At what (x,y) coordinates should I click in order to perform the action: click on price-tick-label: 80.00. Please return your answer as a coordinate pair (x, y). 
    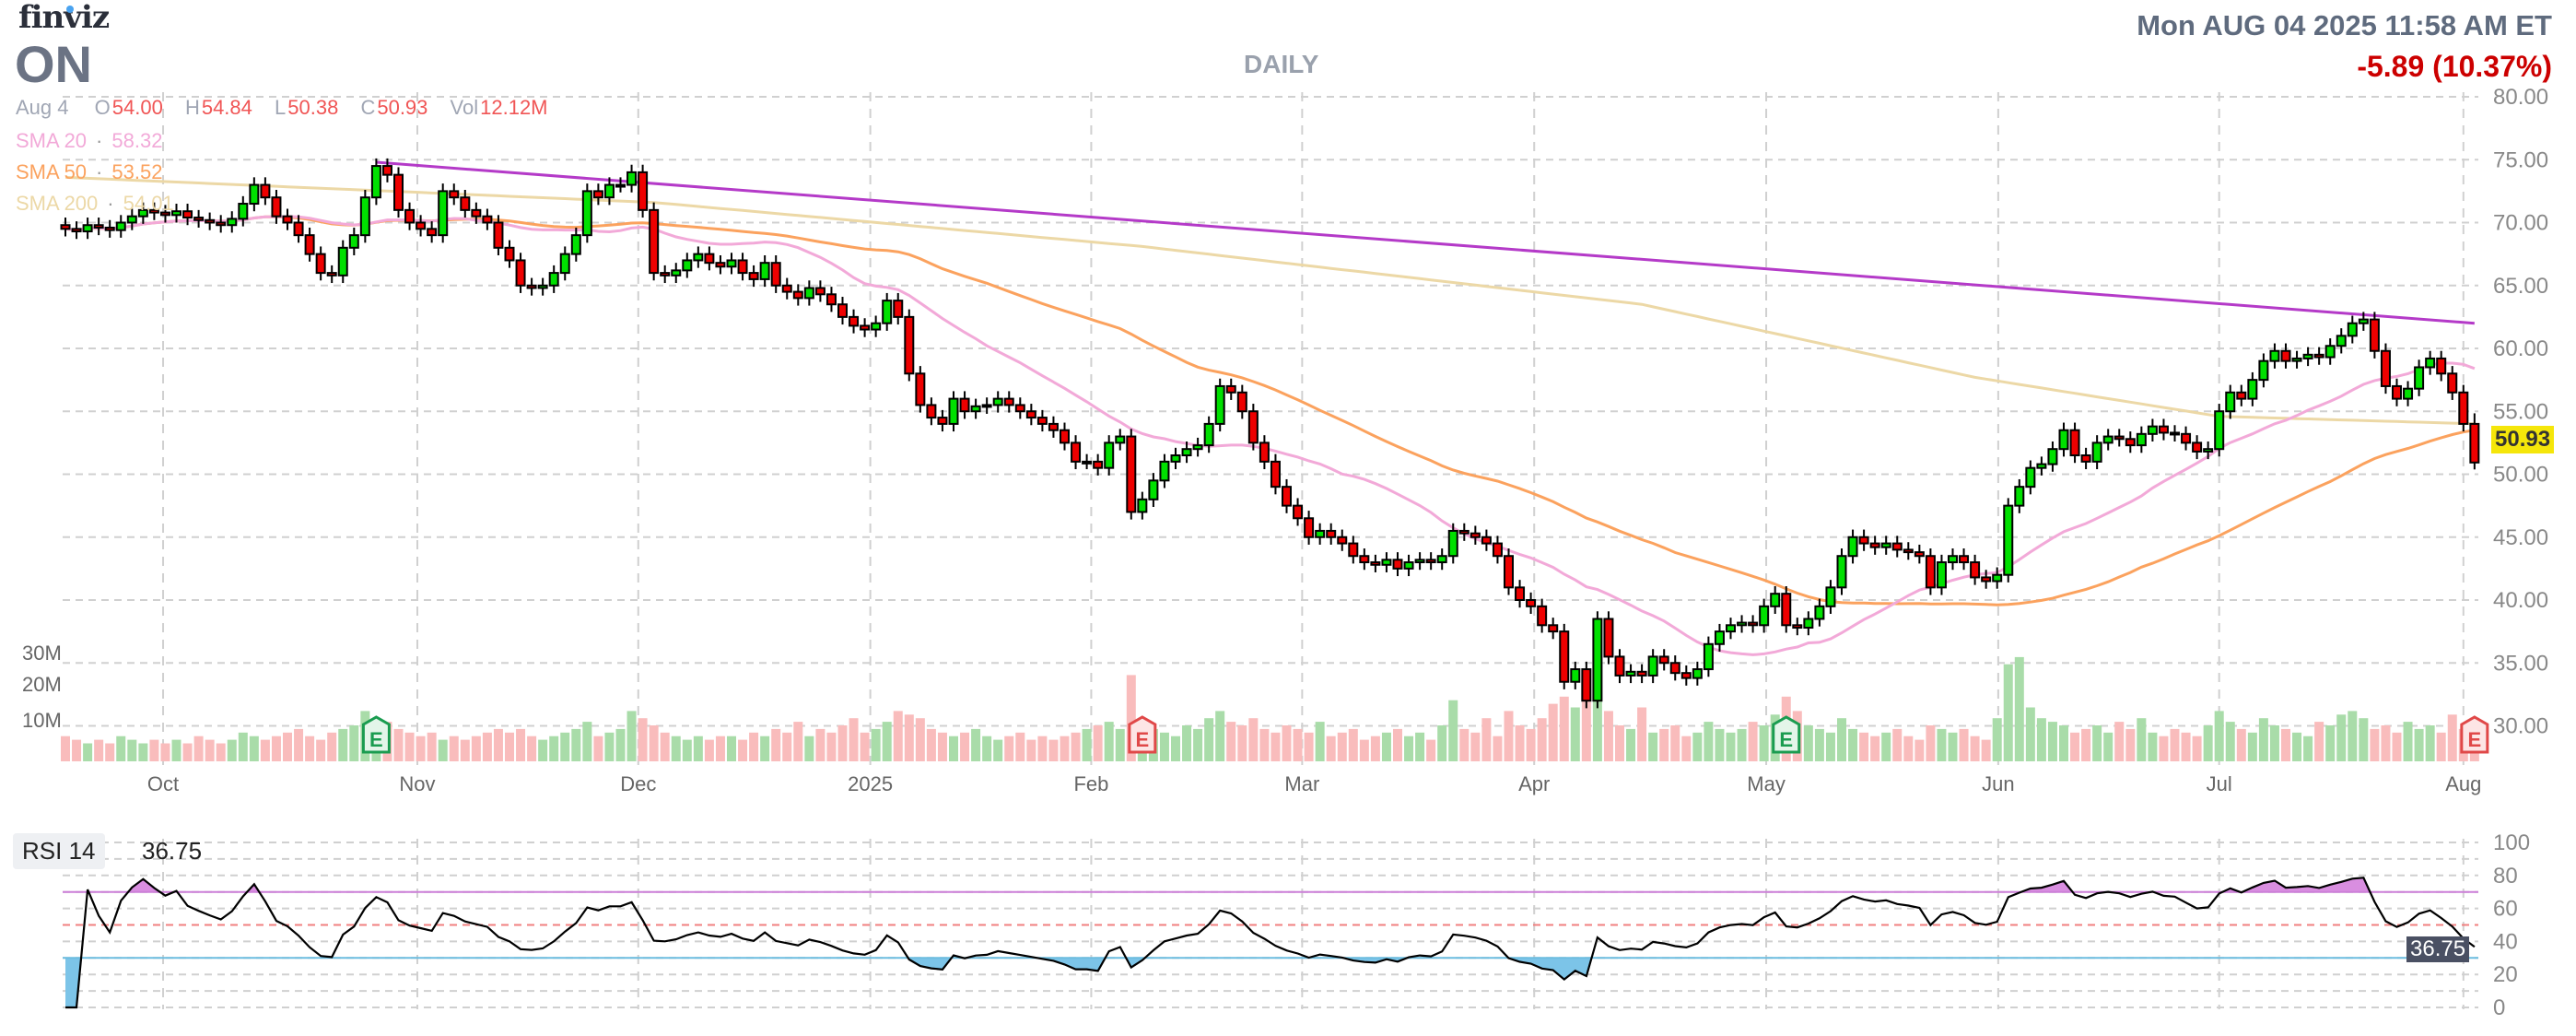
    Looking at the image, I should click on (2520, 98).